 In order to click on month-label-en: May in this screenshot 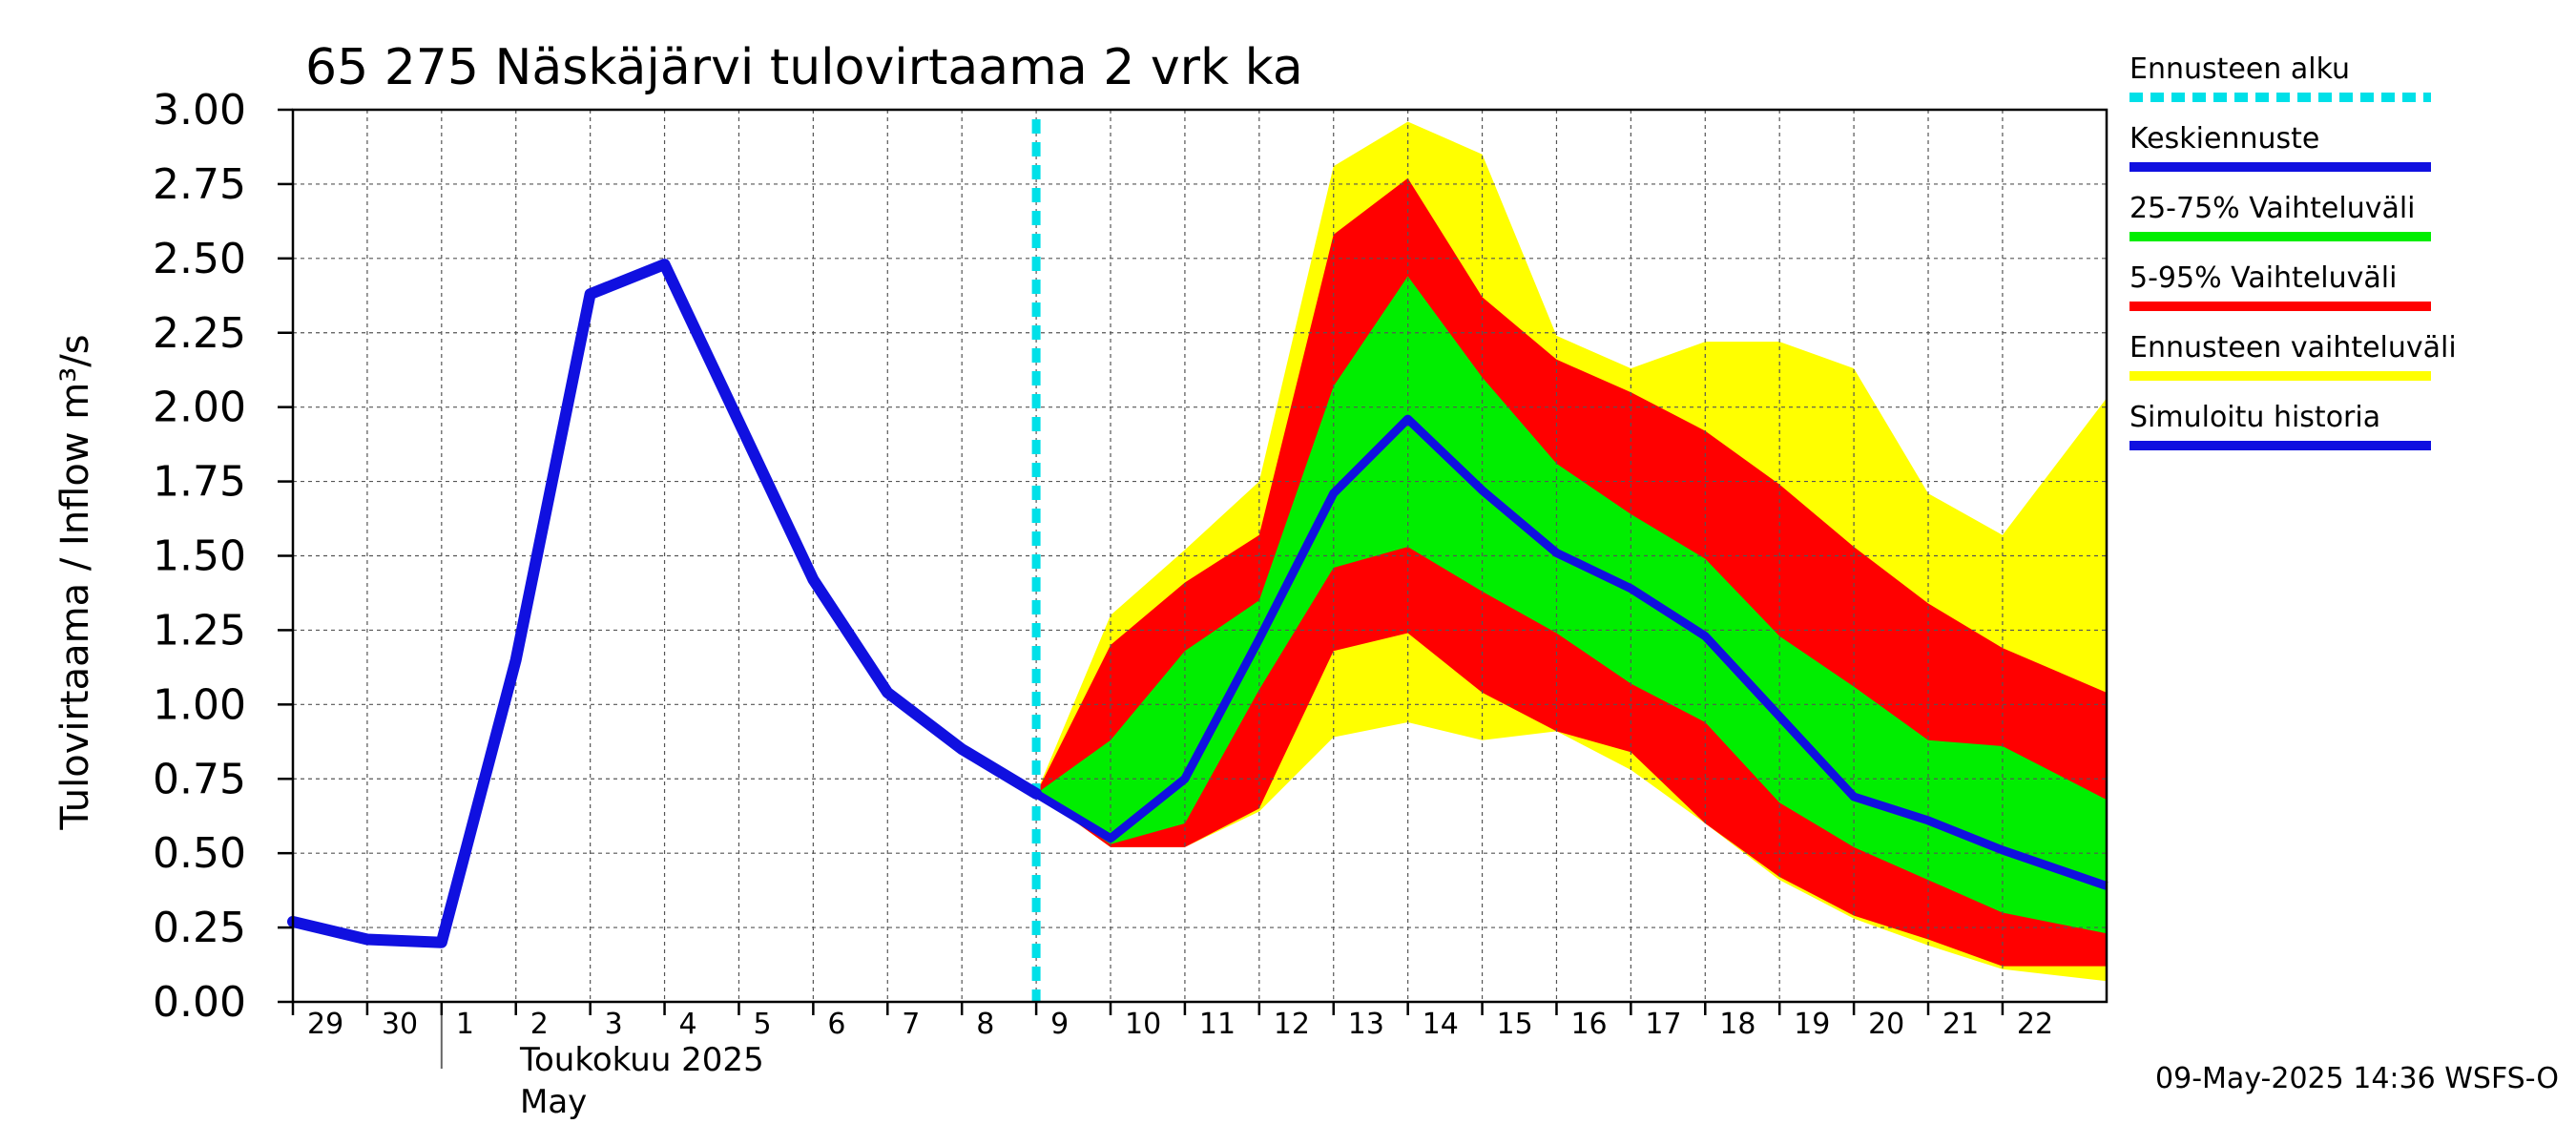, I will do `click(553, 1102)`.